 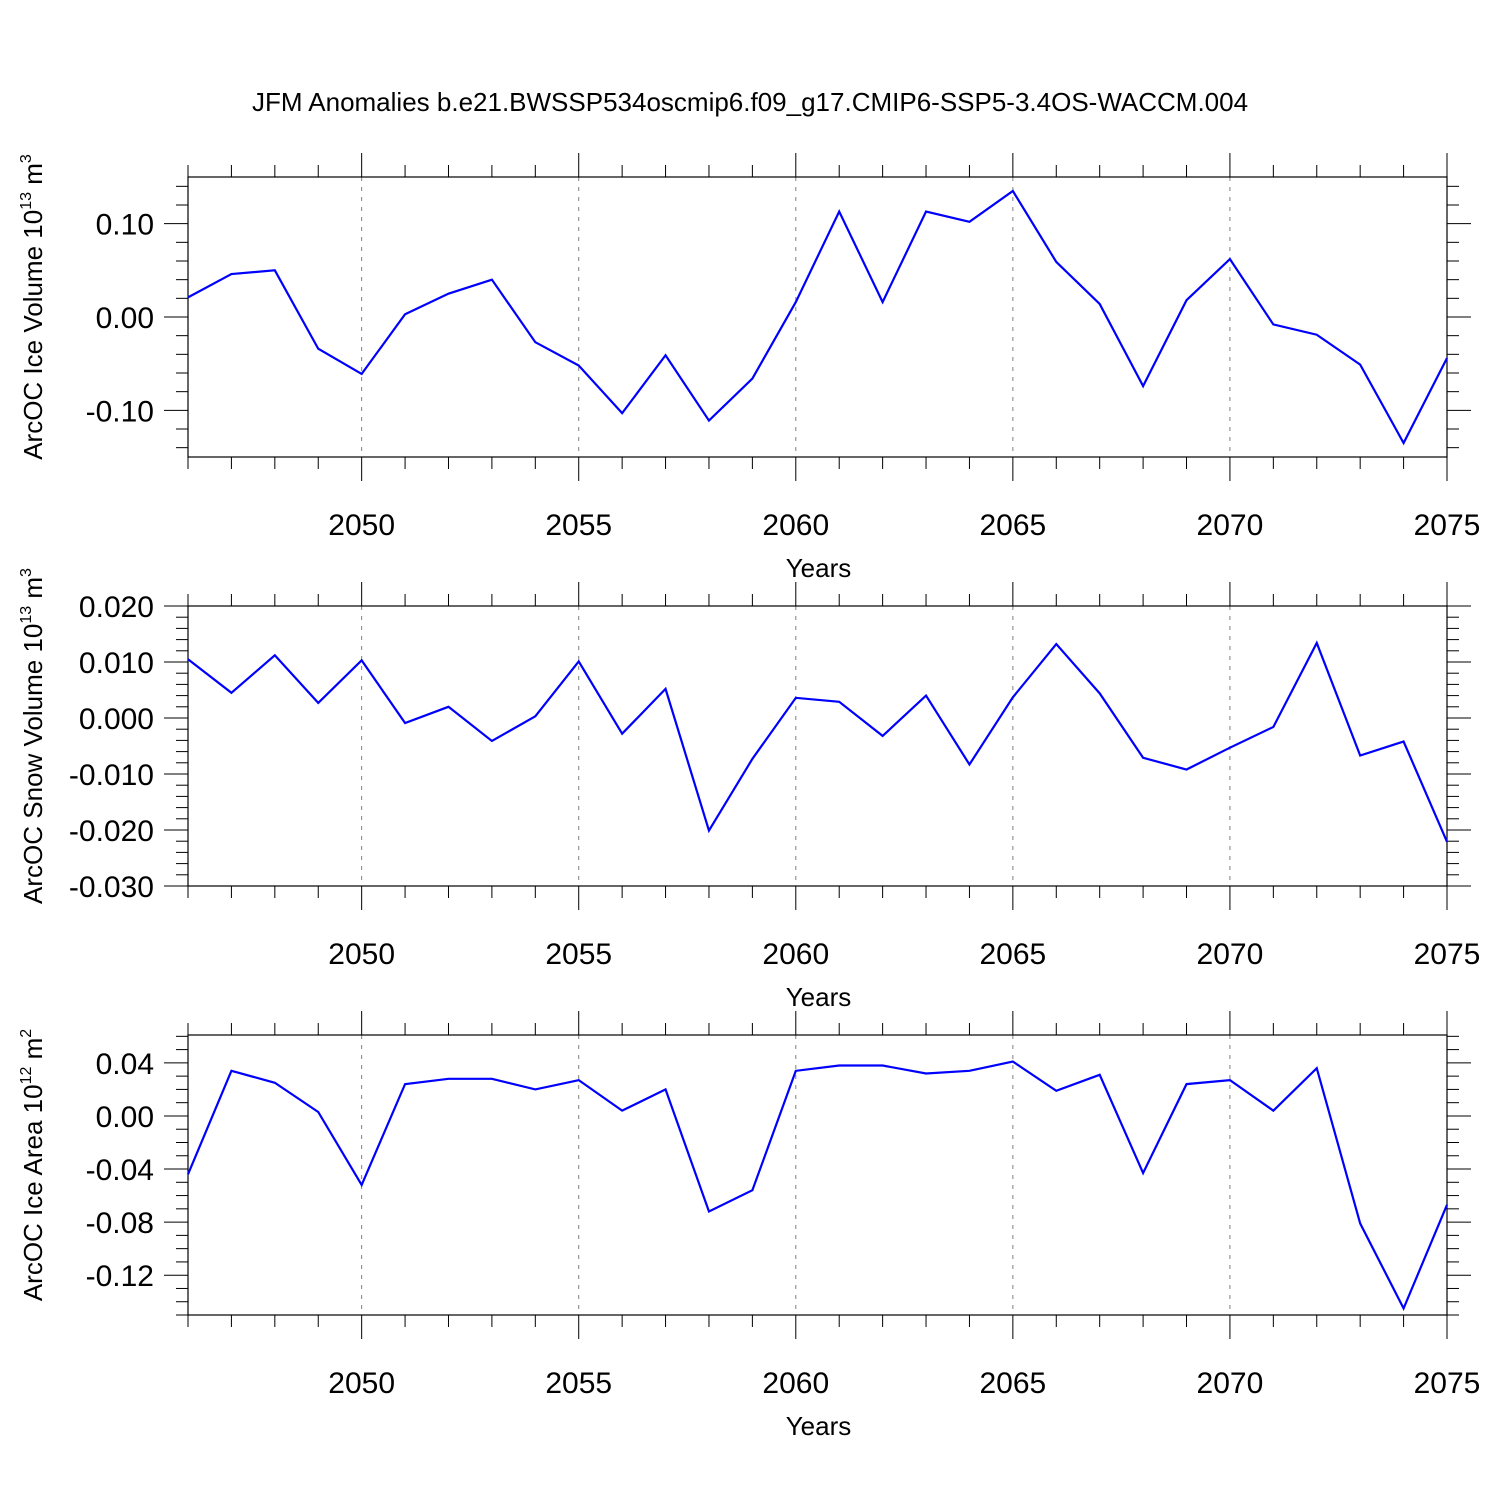 I want to click on y-axis-label: ArcOC Ice Volume 1013 m3, so click(x=33, y=307).